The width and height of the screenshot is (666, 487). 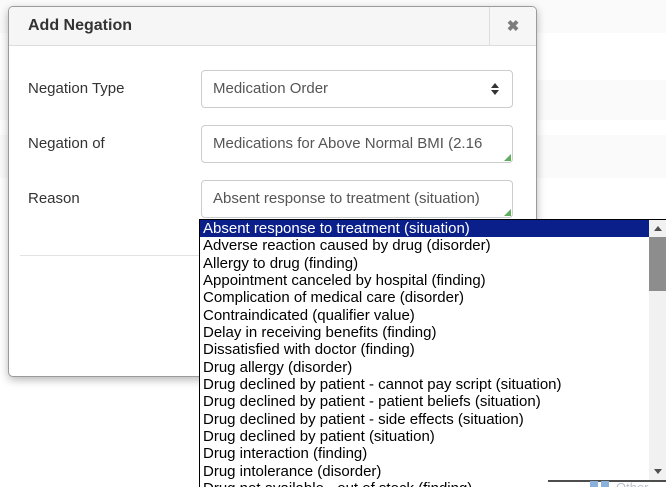 I want to click on scroll-up-button, so click(x=657, y=228).